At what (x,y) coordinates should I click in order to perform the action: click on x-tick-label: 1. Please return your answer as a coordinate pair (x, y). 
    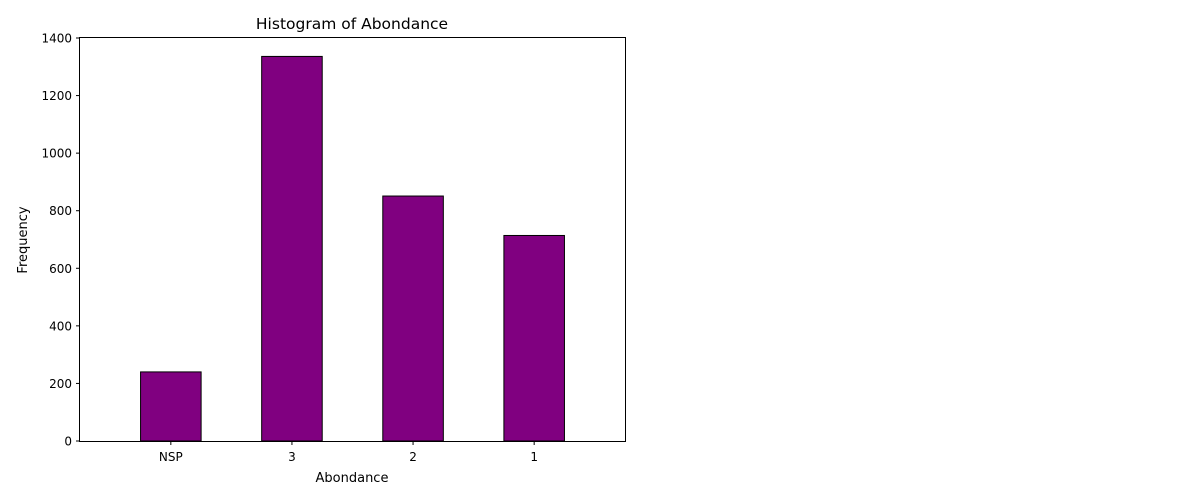
    Looking at the image, I should click on (534, 457).